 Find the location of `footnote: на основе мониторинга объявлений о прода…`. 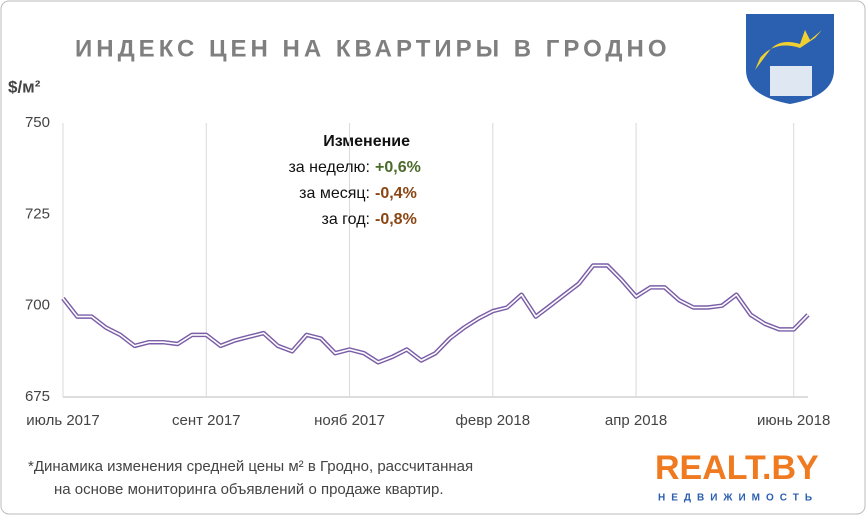

footnote: на основе мониторинга объявлений о прода… is located at coordinates (249, 489).